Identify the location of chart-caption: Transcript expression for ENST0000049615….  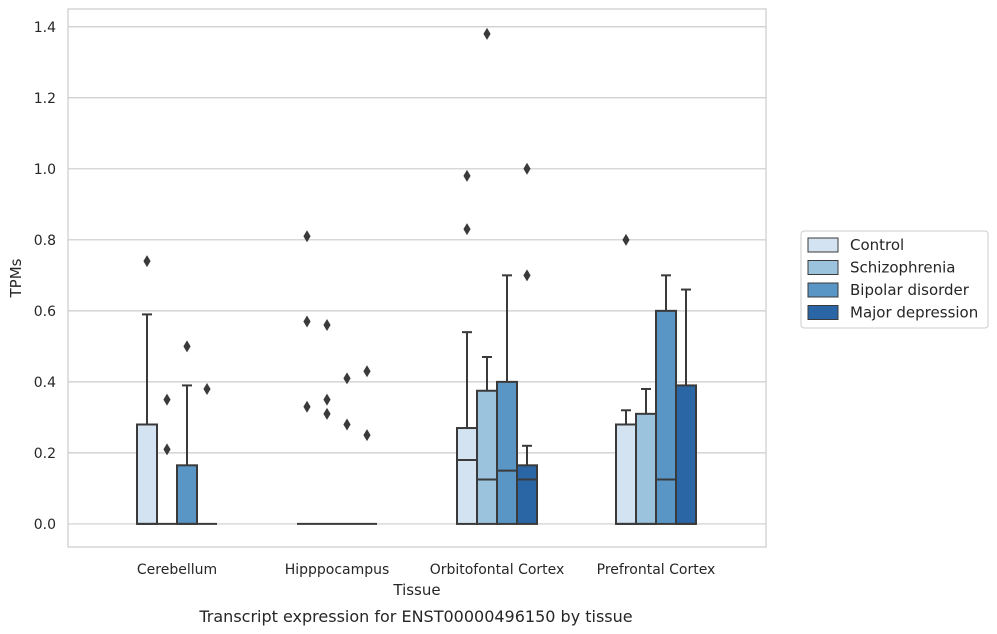
(415, 616).